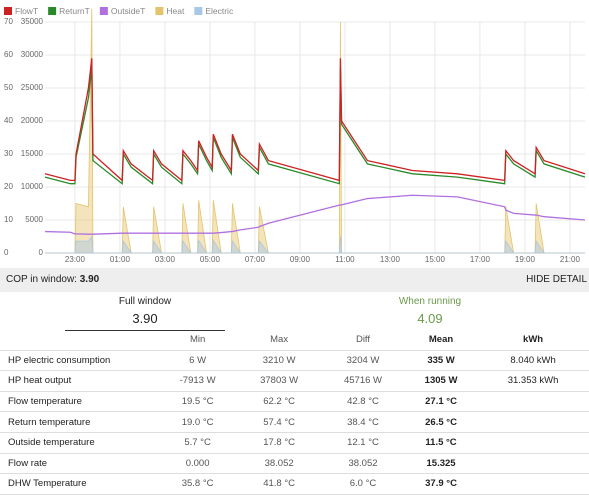 This screenshot has width=589, height=500. Describe the element at coordinates (480, 259) in the screenshot. I see `x-tick-label: 17:00` at that location.